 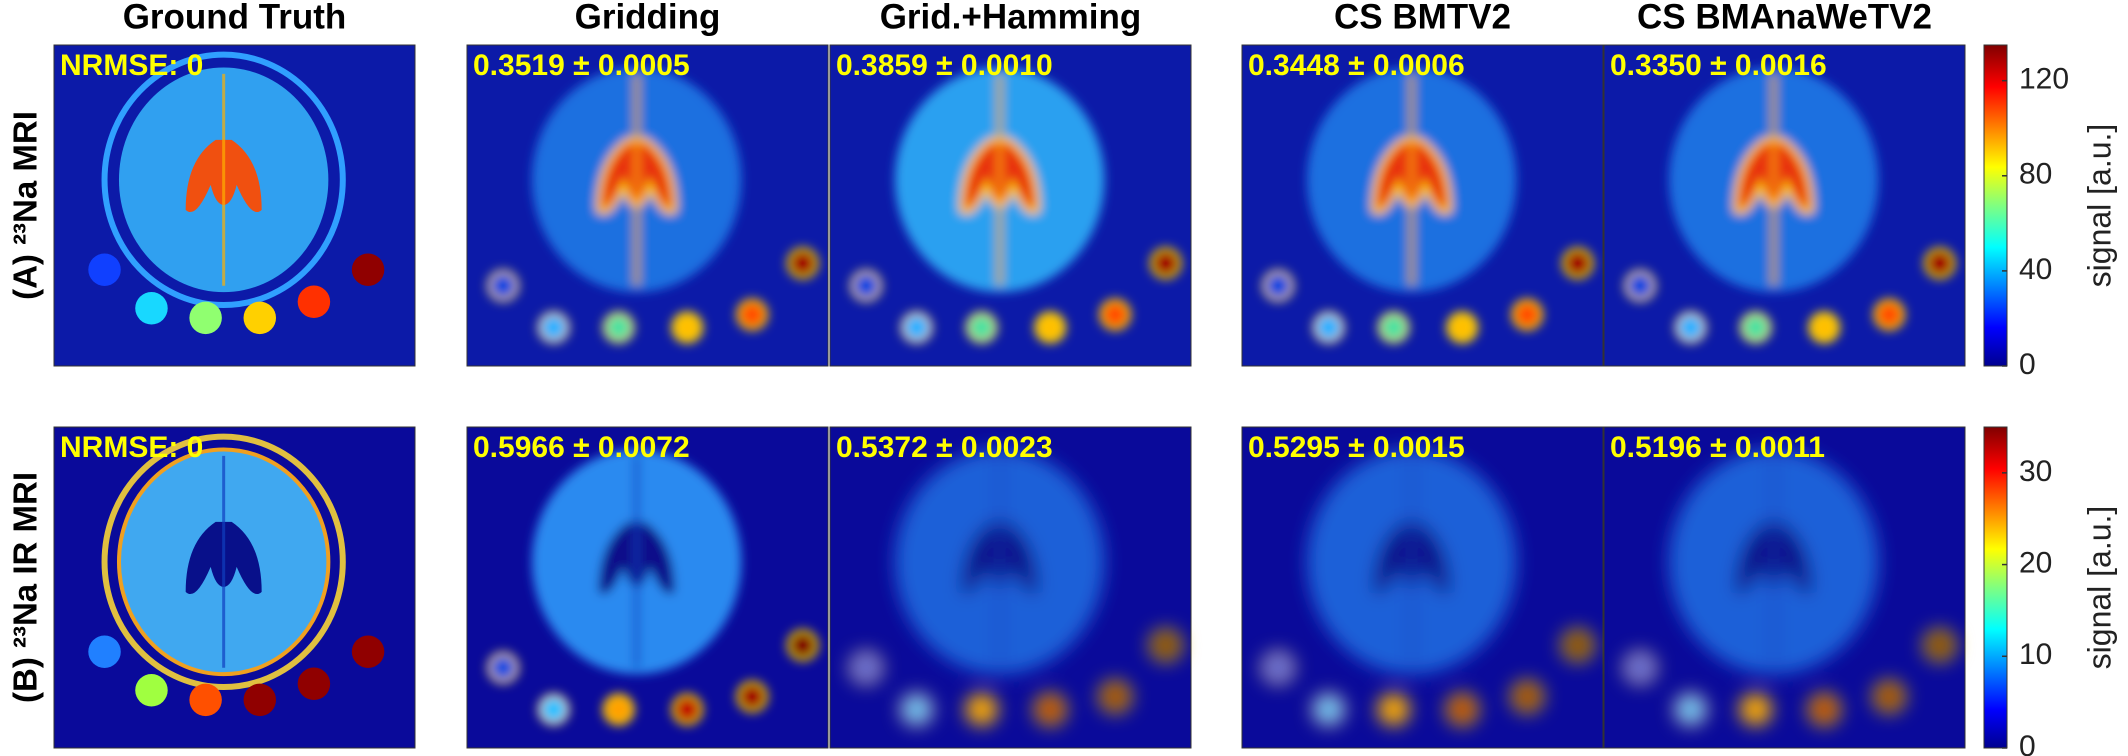 I want to click on row-label: (B) ²³Na IR MRI, so click(x=25, y=587).